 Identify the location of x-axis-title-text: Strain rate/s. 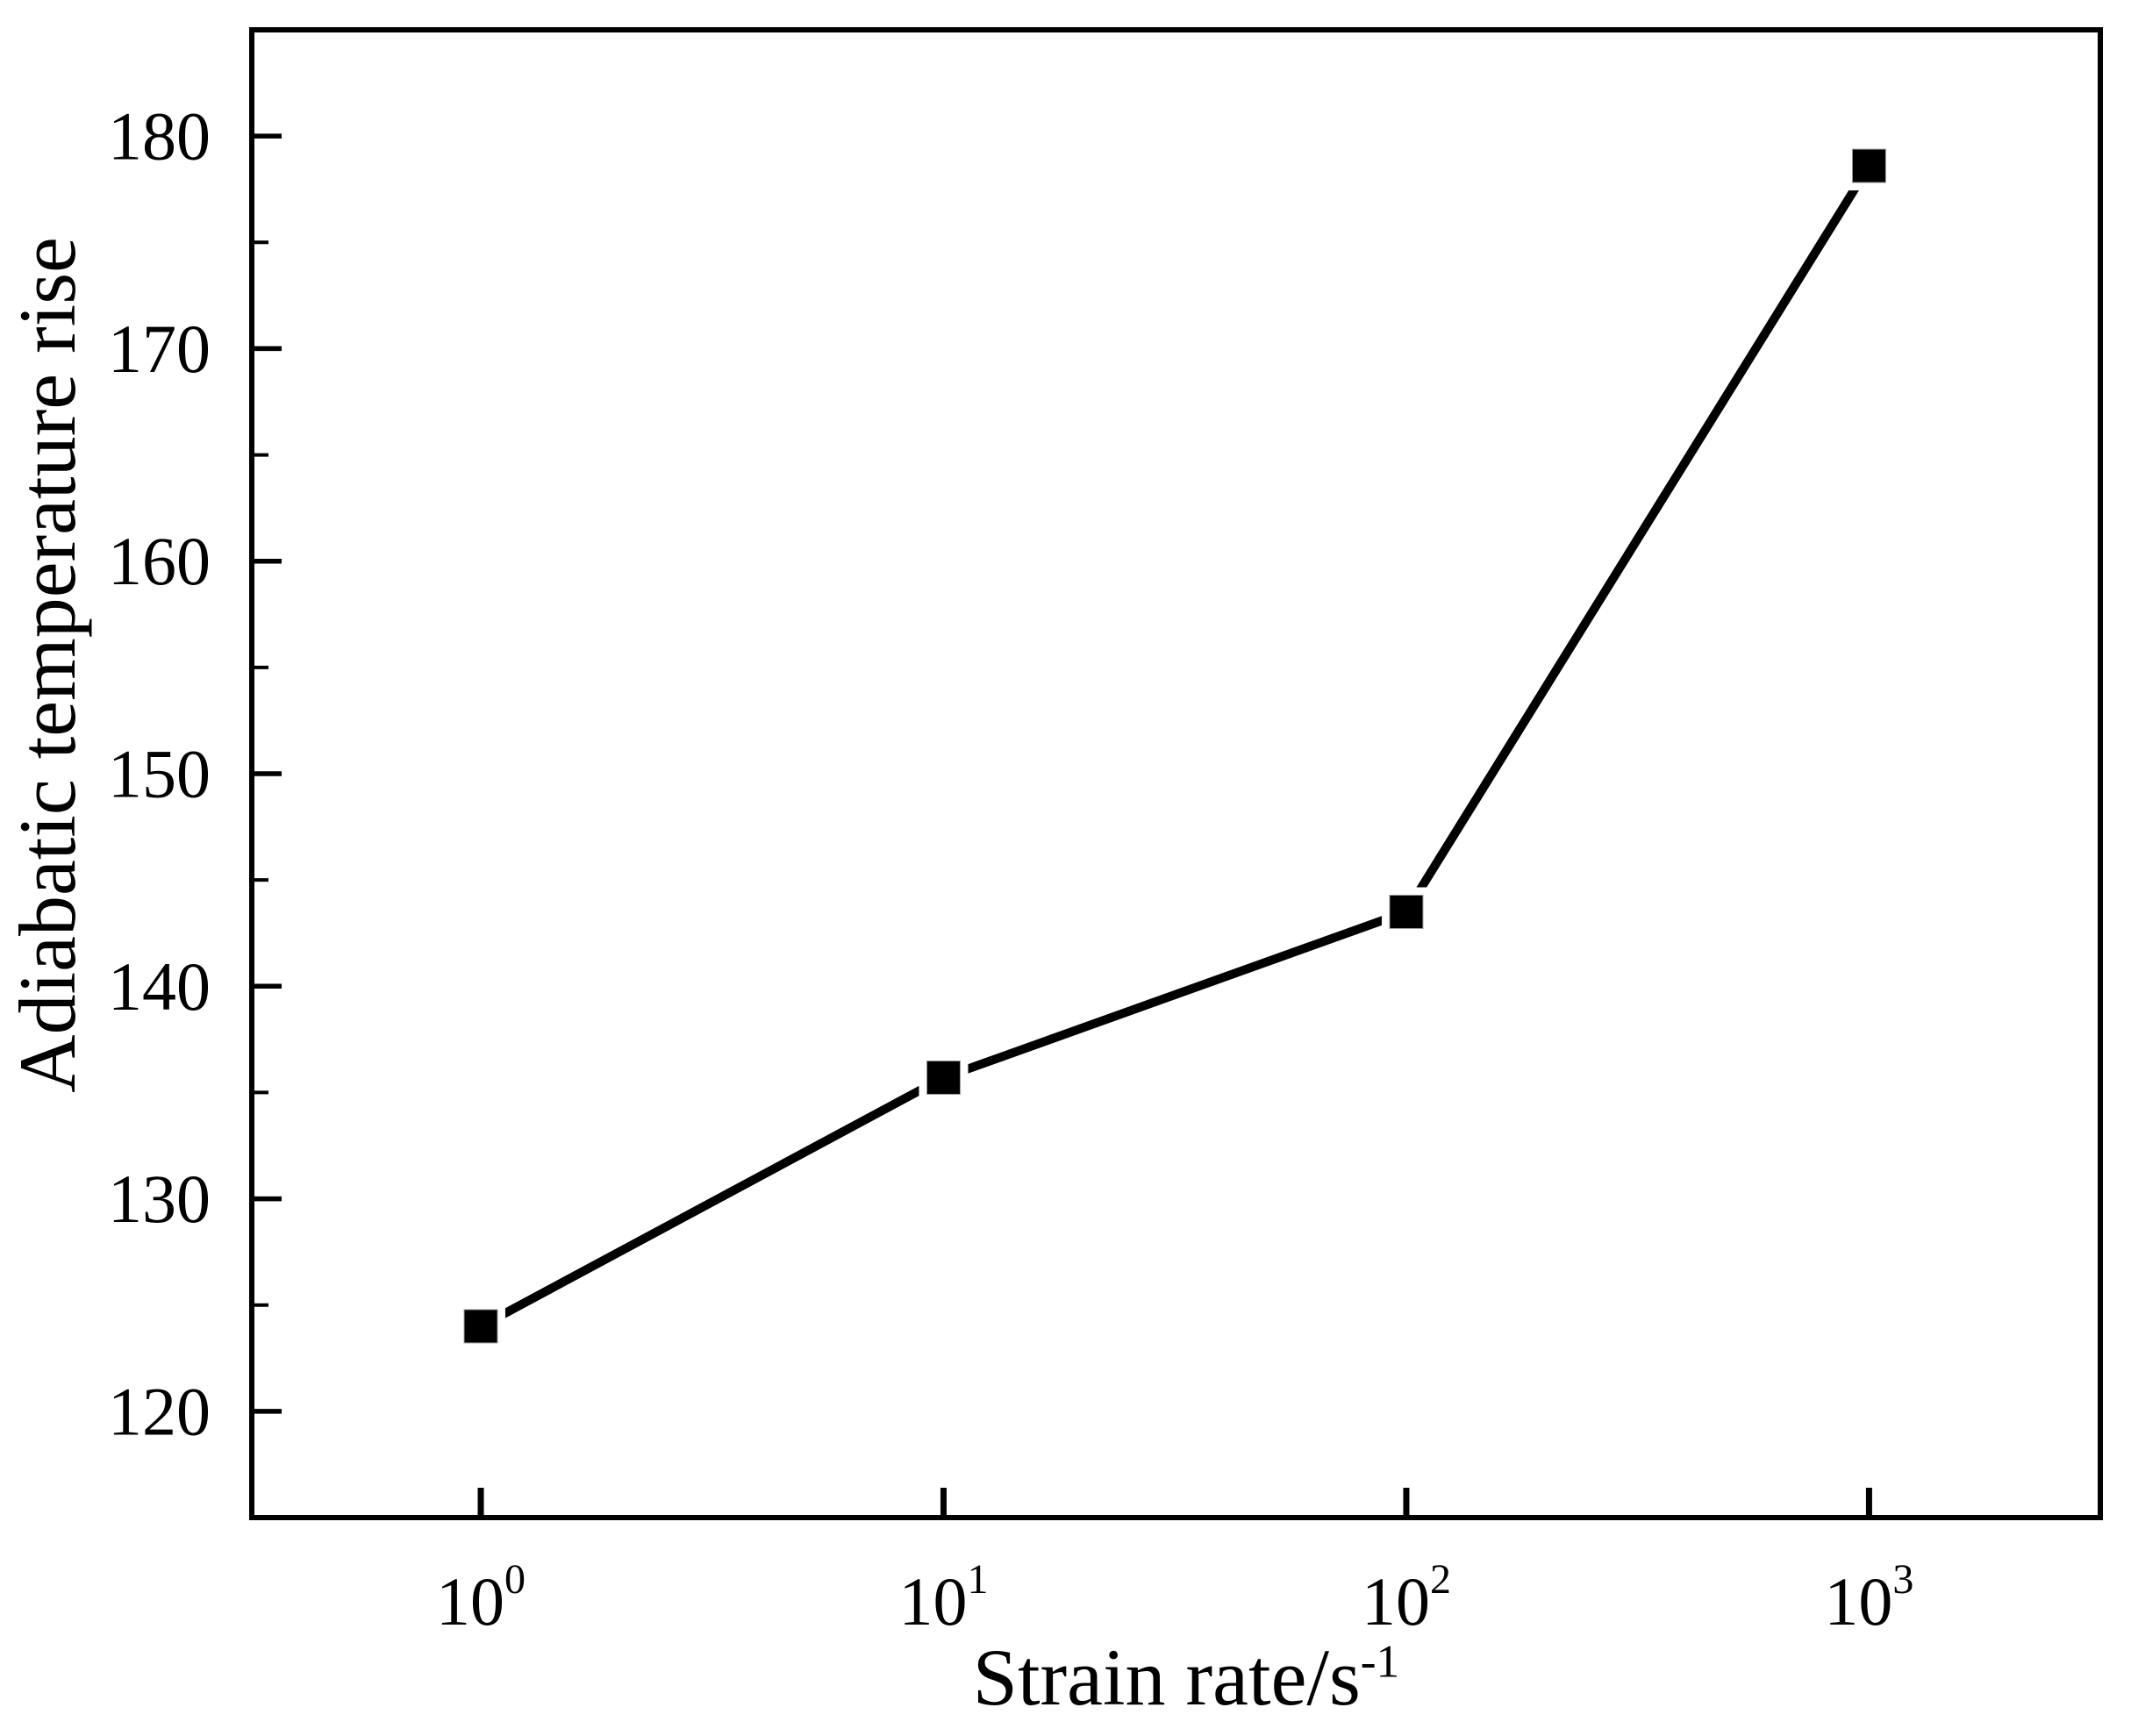
(1166, 1677).